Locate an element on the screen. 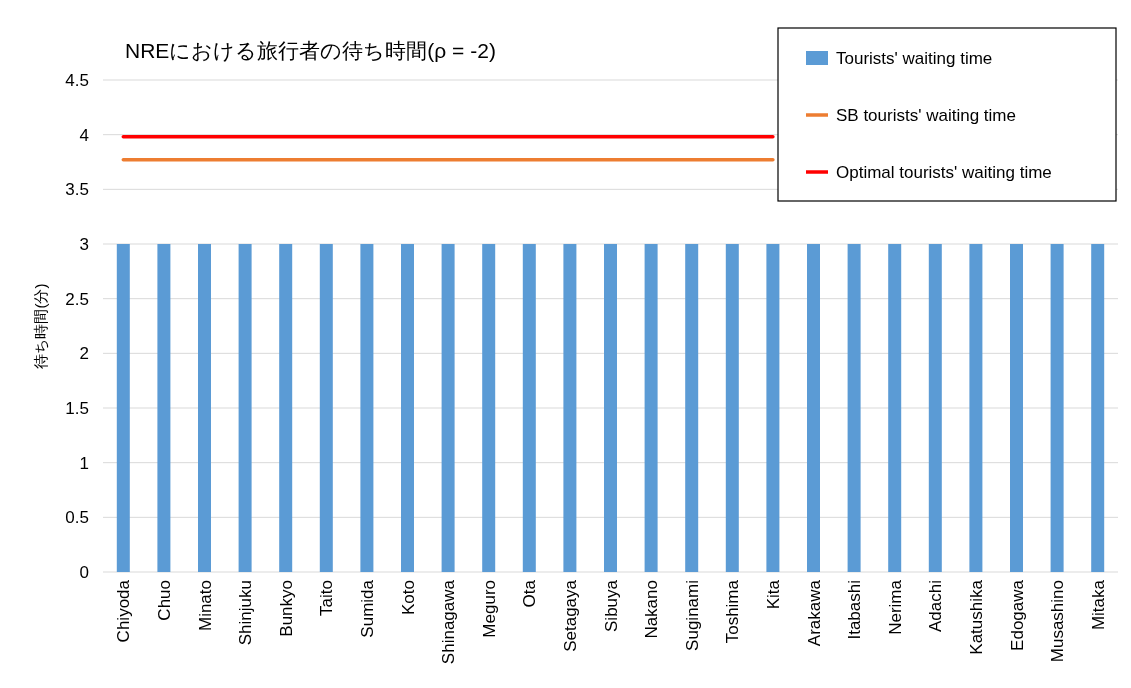 This screenshot has width=1131, height=688. x-tick-label: Mitaka is located at coordinates (1098, 605).